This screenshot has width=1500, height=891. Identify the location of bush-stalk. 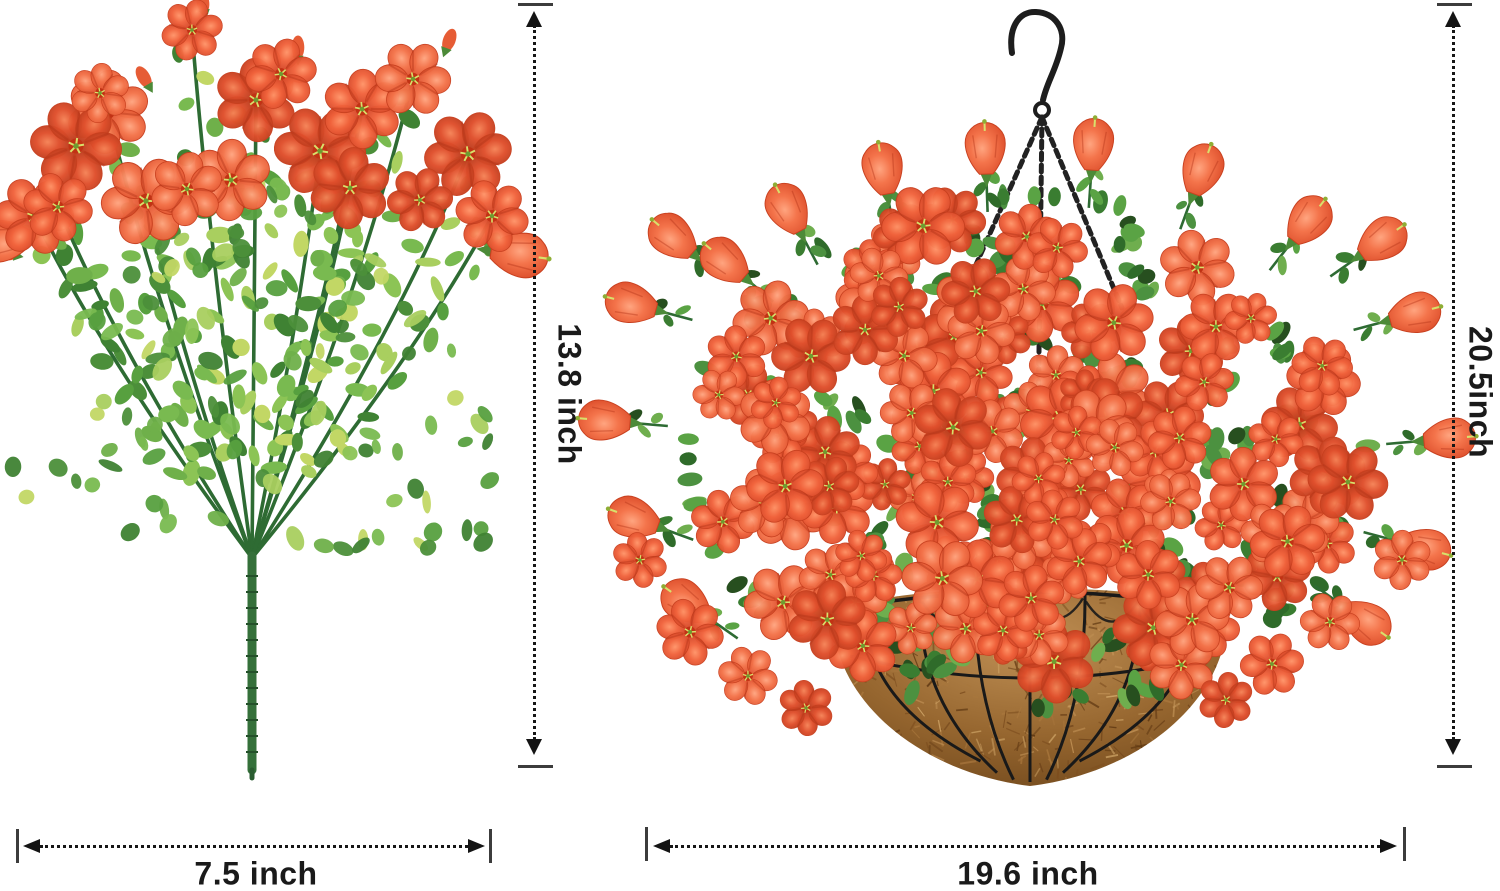
(252, 666).